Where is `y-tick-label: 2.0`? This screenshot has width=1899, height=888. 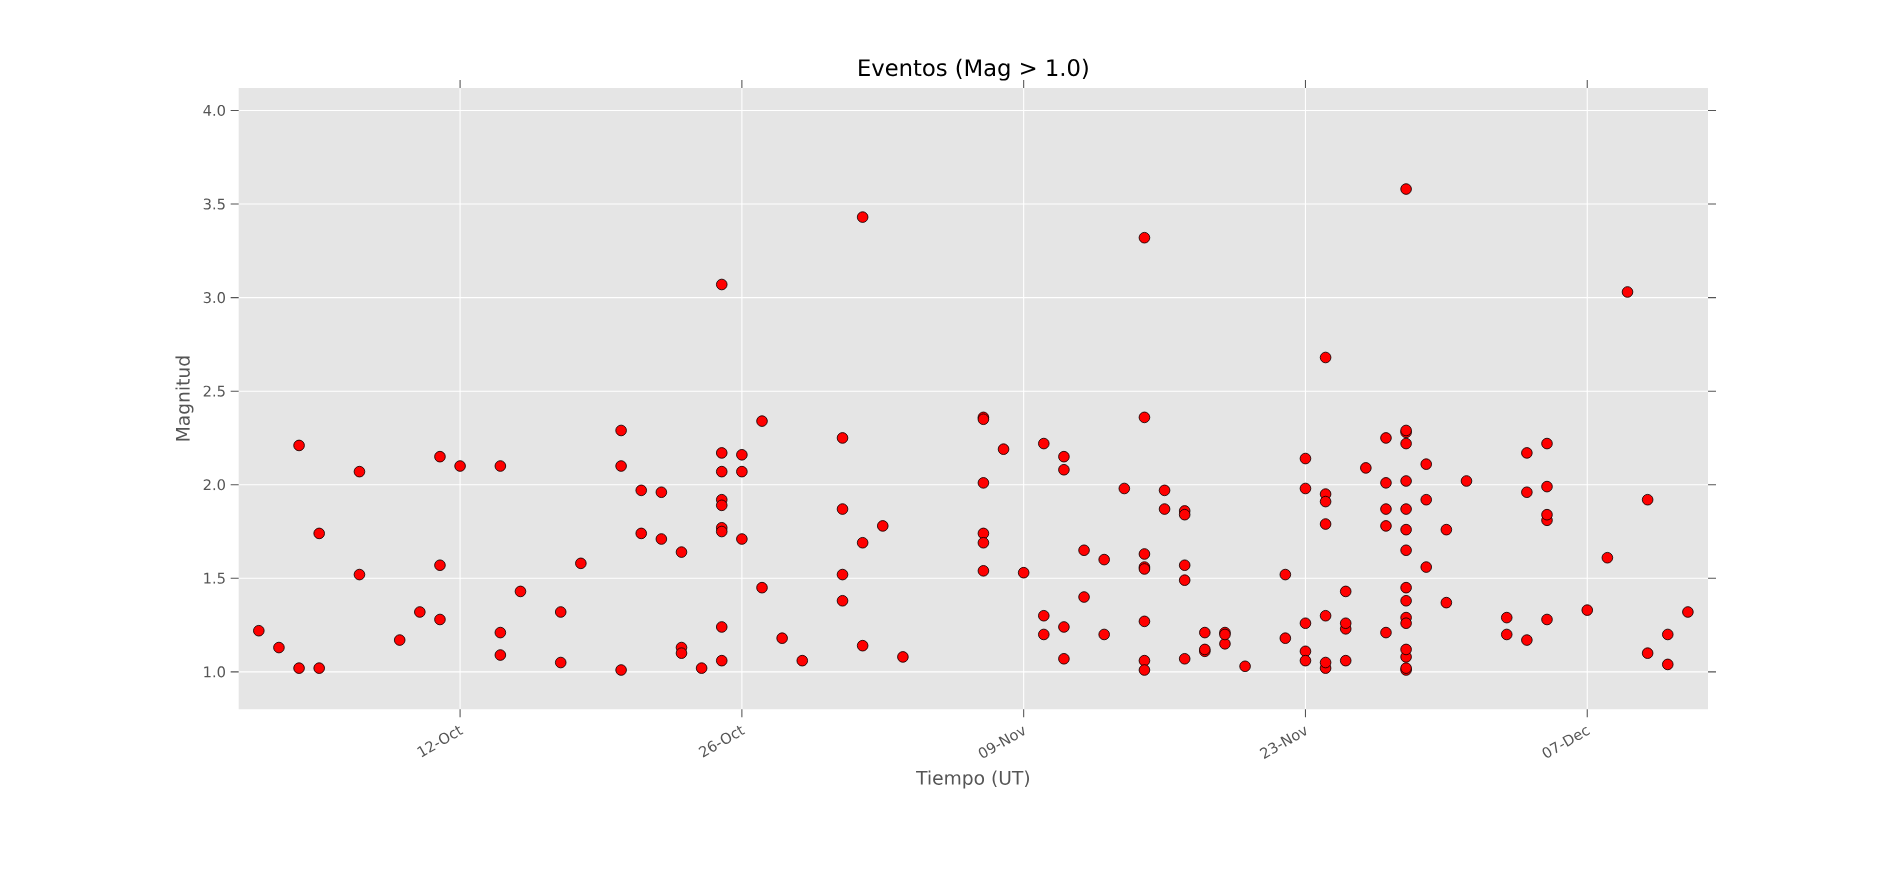 y-tick-label: 2.0 is located at coordinates (214, 485).